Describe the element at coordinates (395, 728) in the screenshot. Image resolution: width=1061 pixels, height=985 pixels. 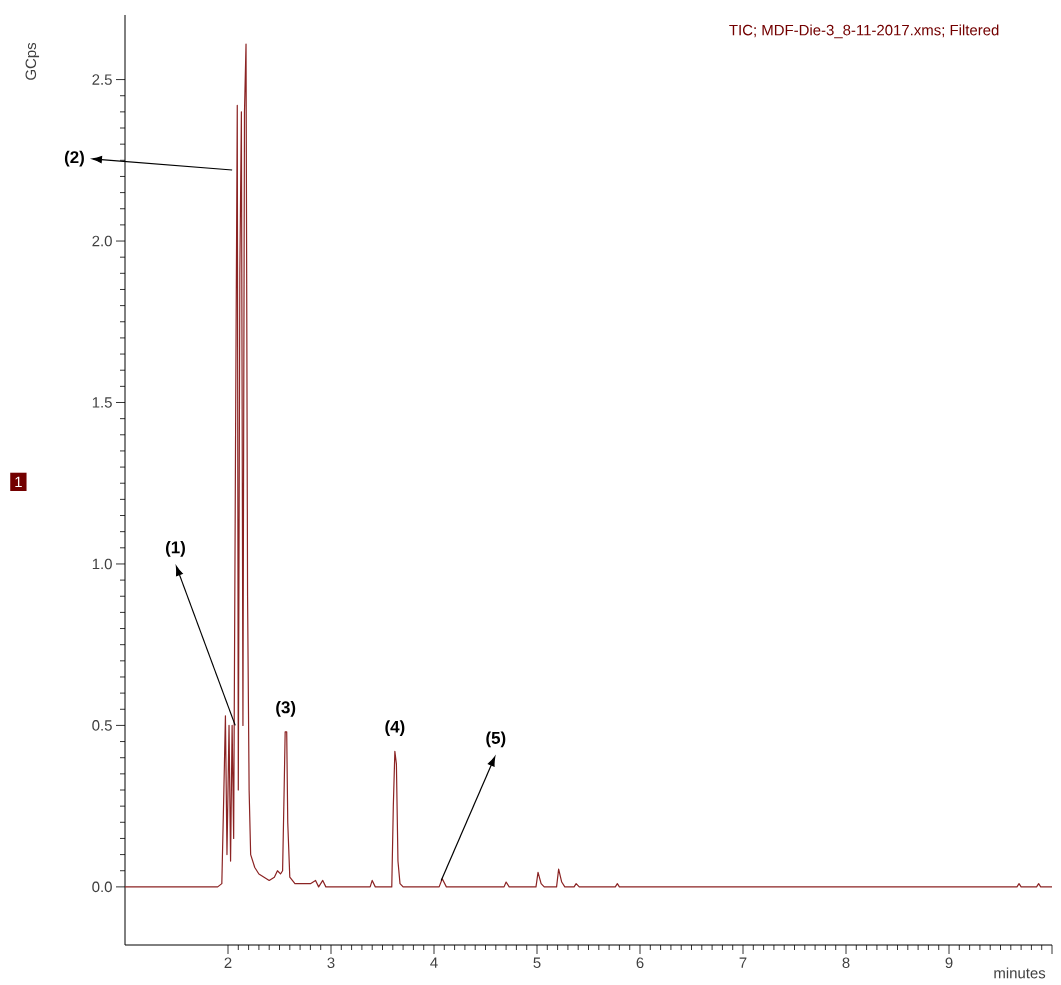
I see `annotation: (4)` at that location.